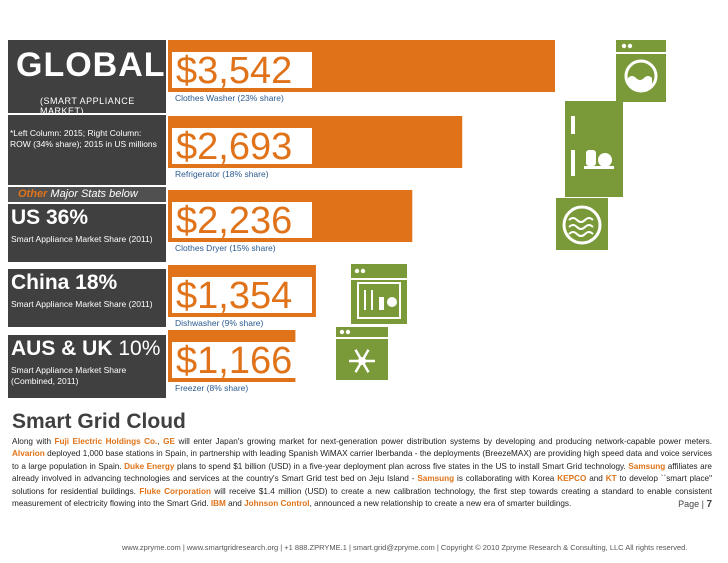  Describe the element at coordinates (695, 504) in the screenshot. I see `page-number: Page | 7` at that location.